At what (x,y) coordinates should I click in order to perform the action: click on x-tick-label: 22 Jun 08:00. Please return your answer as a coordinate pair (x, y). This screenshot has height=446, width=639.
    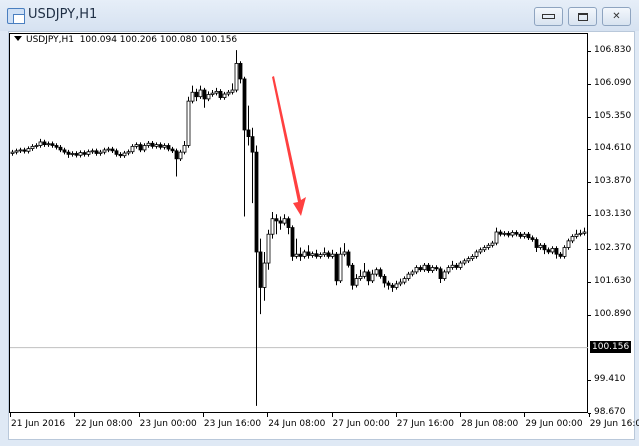
    Looking at the image, I should click on (104, 424).